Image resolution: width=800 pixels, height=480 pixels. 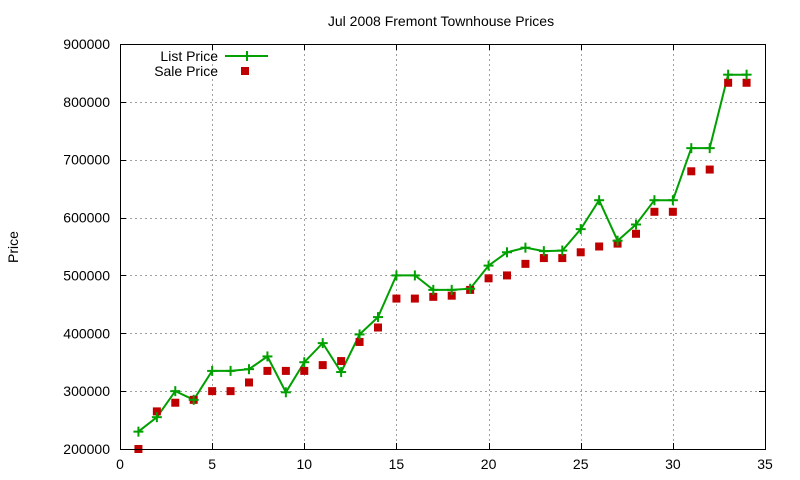 I want to click on x-tick-label: 25, so click(x=581, y=464).